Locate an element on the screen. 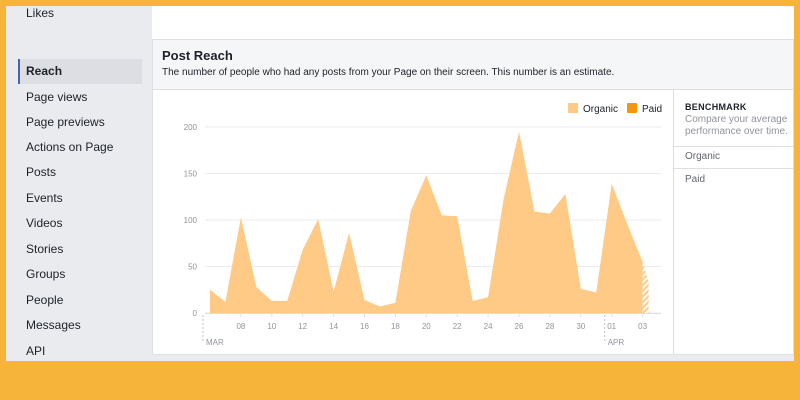 This screenshot has width=800, height=400. sidebar-item-page-views: Page views is located at coordinates (57, 97).